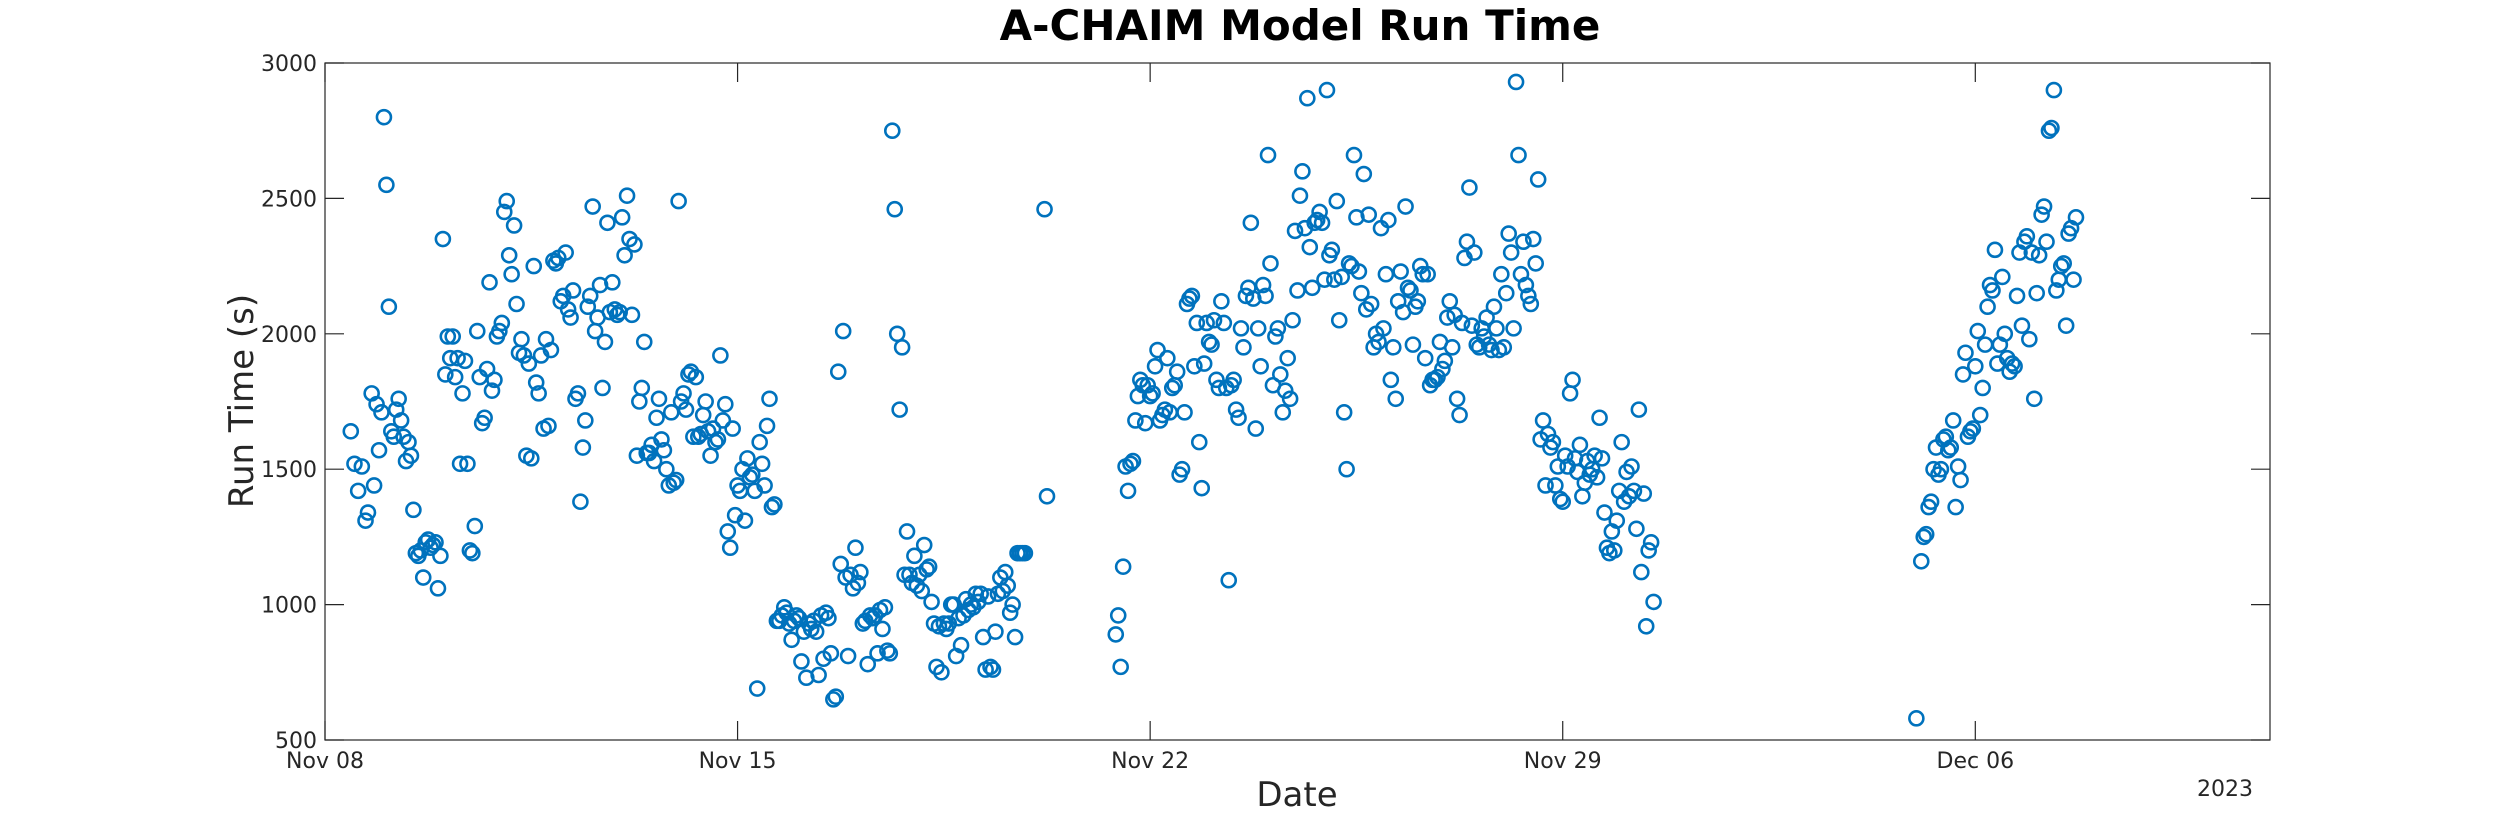 Image resolution: width=2500 pixels, height=833 pixels. I want to click on x-tick-label: Nov 29, so click(1563, 761).